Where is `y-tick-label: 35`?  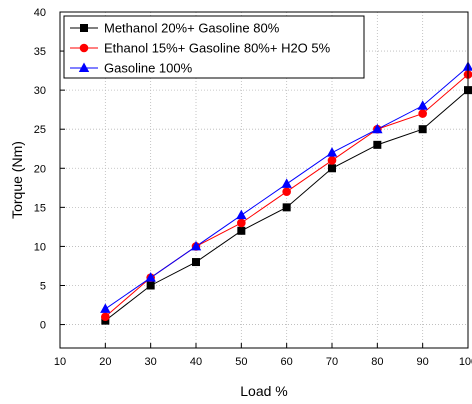 y-tick-label: 35 is located at coordinates (40, 52).